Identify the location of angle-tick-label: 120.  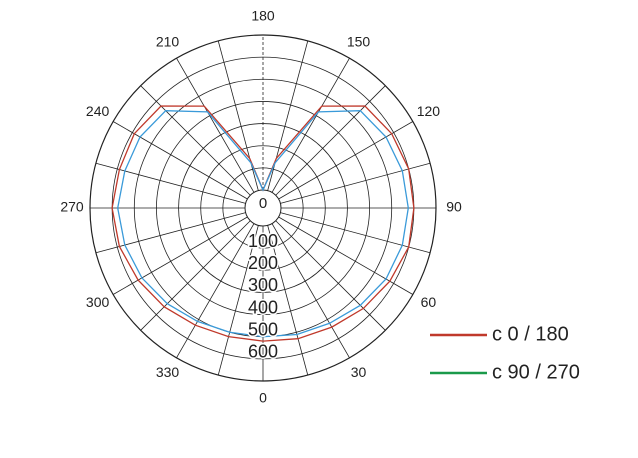
(429, 111).